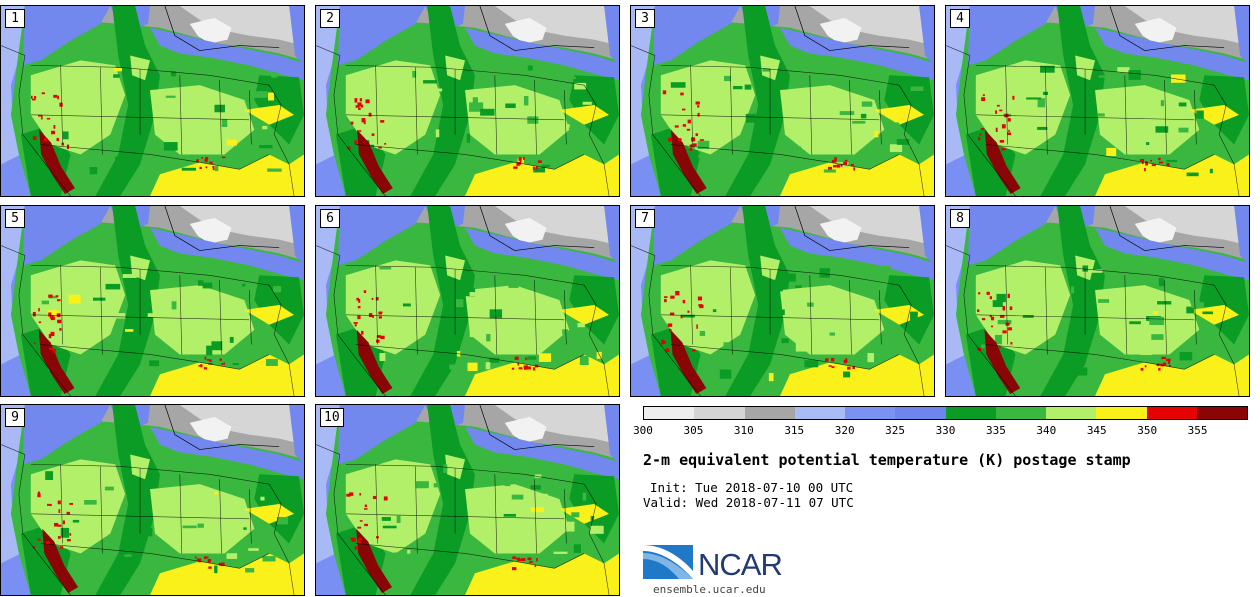  Describe the element at coordinates (467, 500) in the screenshot. I see `stamp-member-10: 10` at that location.